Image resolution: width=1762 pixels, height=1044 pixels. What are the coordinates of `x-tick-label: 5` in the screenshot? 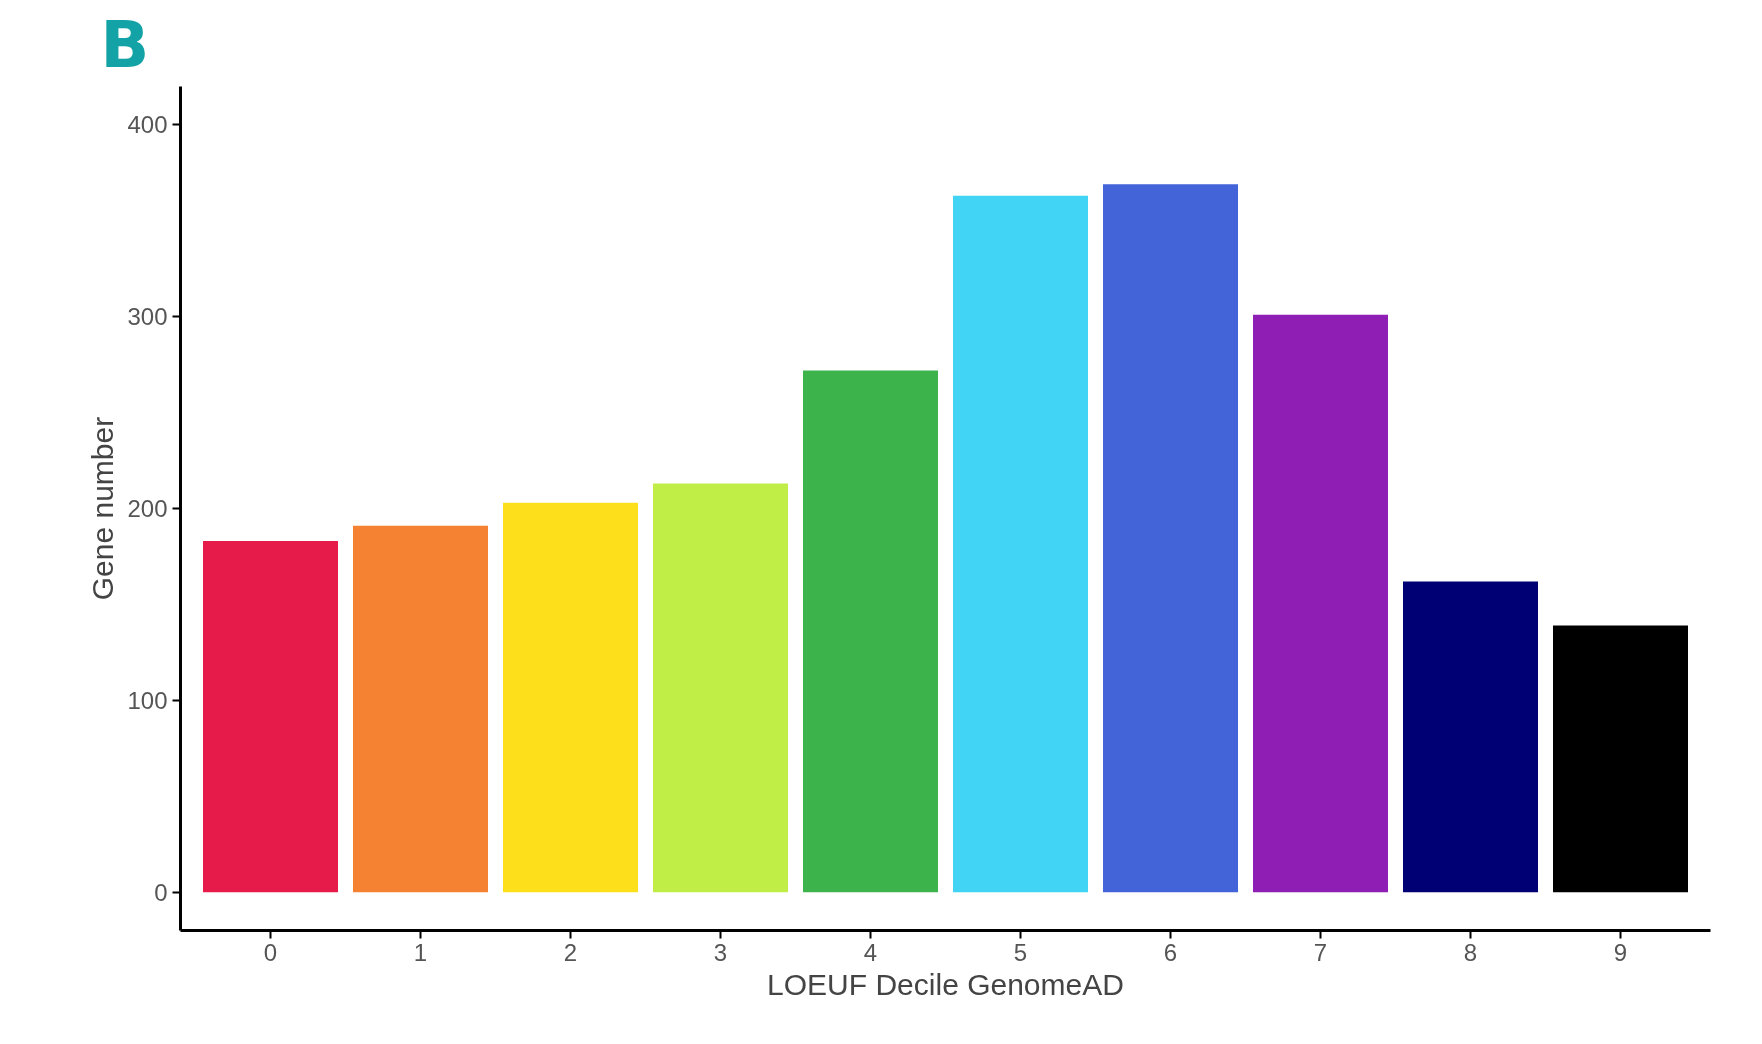 It's located at (1020, 952).